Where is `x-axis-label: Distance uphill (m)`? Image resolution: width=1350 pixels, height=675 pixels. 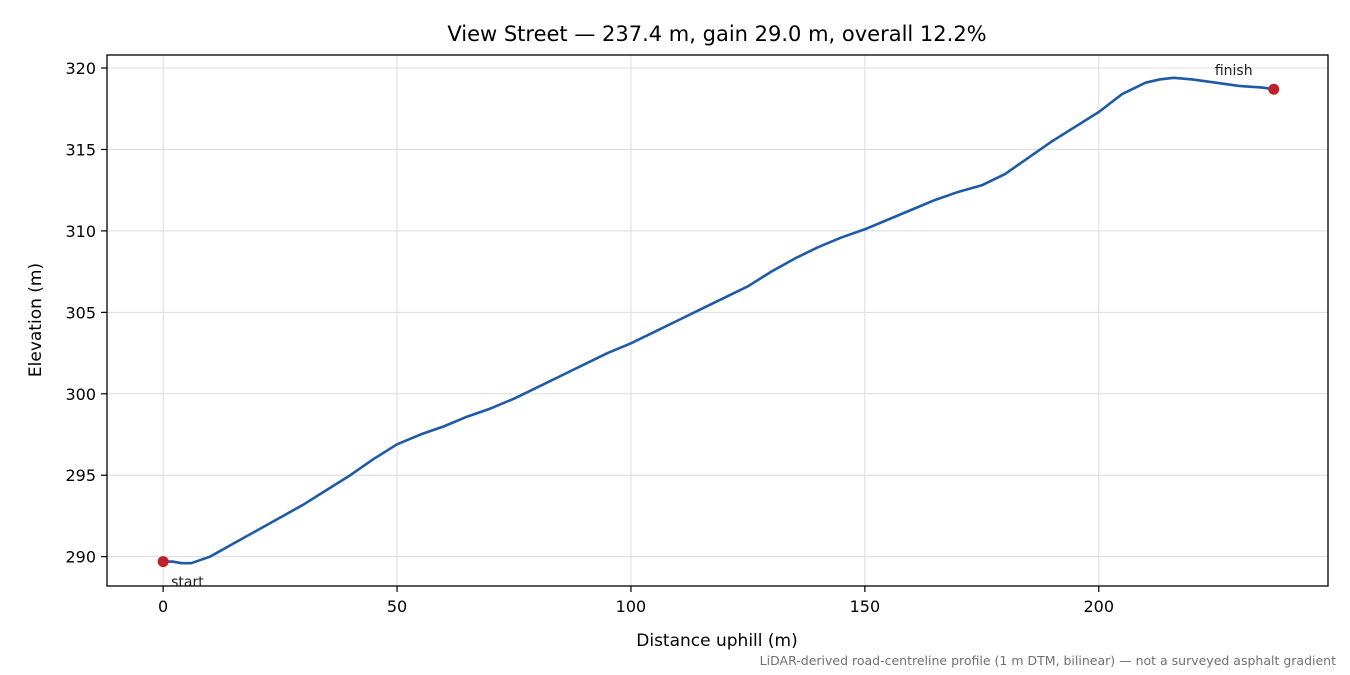
x-axis-label: Distance uphill (m) is located at coordinates (716, 641).